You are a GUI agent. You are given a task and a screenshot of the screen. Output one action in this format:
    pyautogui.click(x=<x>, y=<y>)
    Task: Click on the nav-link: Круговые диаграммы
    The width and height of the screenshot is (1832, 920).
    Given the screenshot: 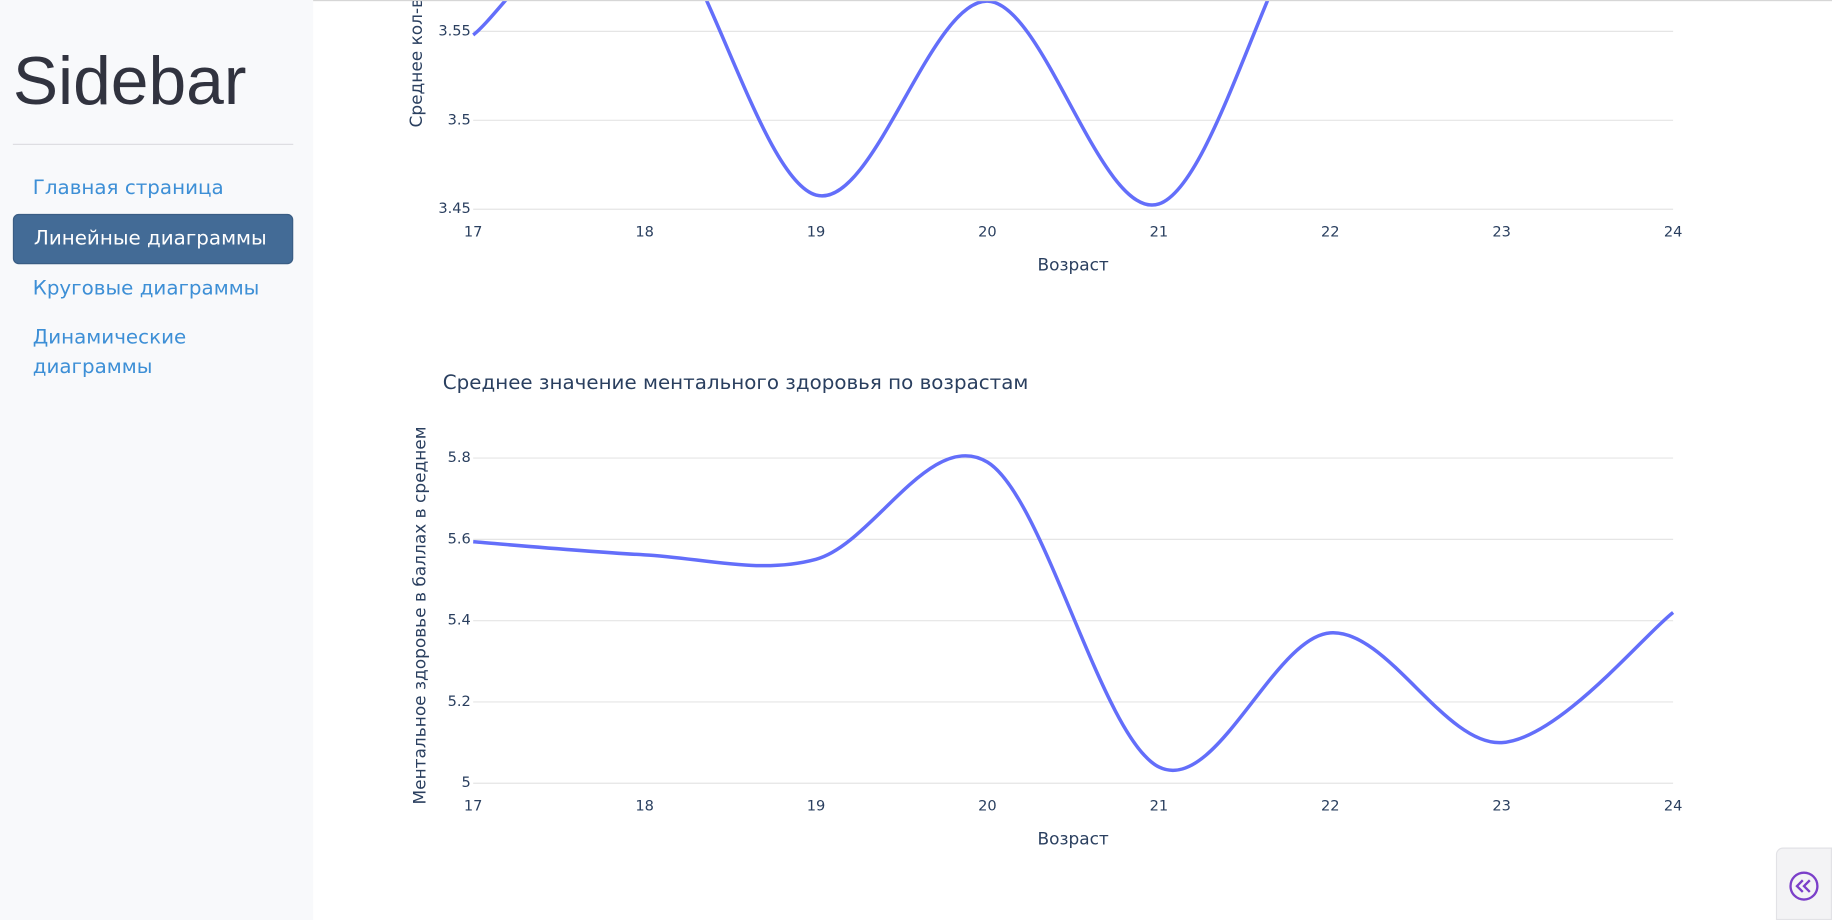 What is the action you would take?
    pyautogui.click(x=146, y=289)
    